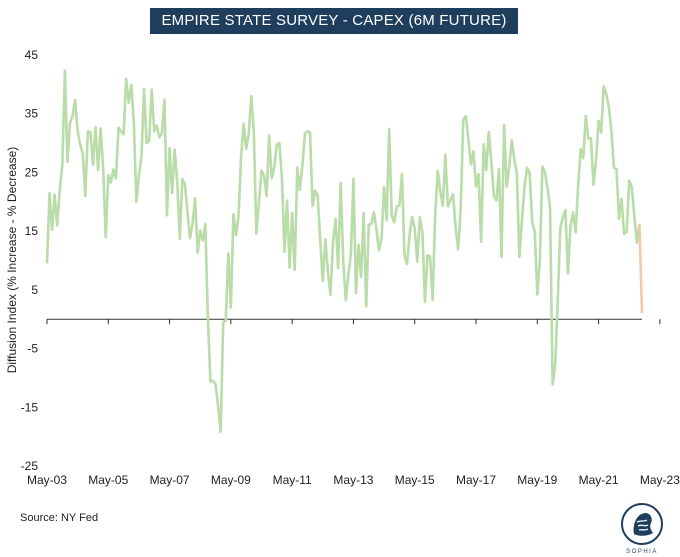 The image size is (680, 557). Describe the element at coordinates (108, 480) in the screenshot. I see `x-tick-label: May-05` at that location.